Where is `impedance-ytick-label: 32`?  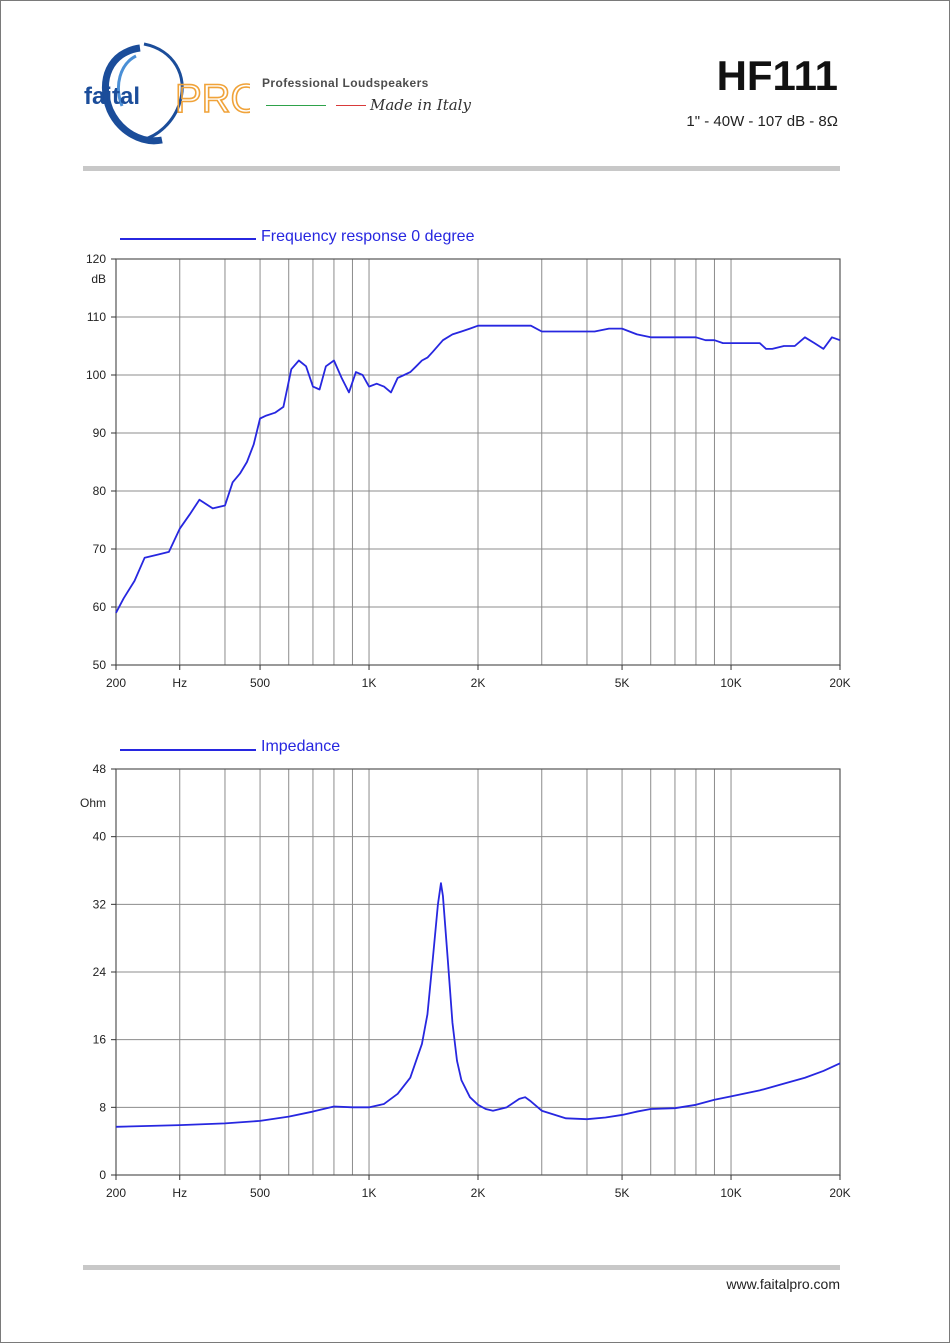
impedance-ytick-label: 32 is located at coordinates (100, 904).